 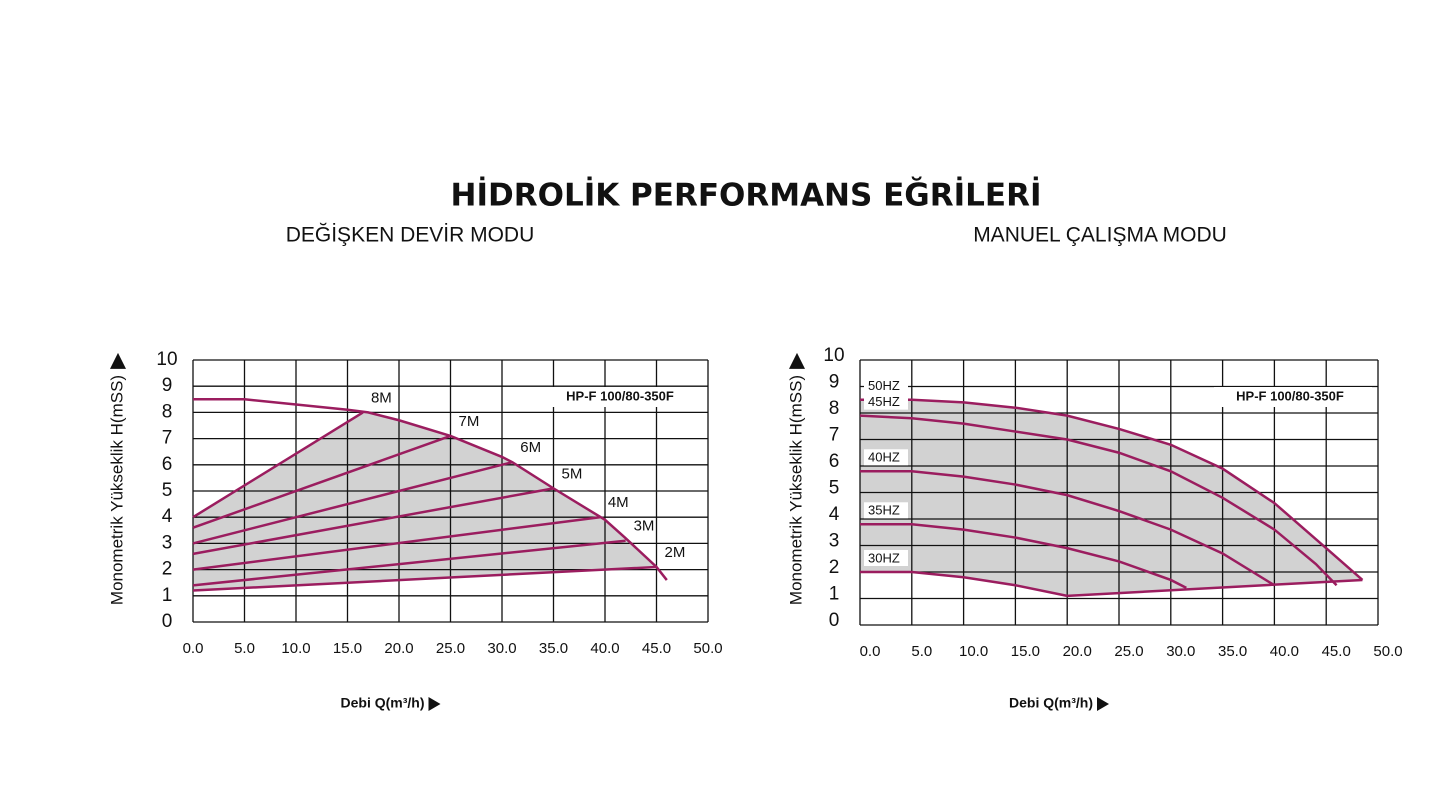 What do you see at coordinates (381, 397) in the screenshot?
I see `curve-label: 8M` at bounding box center [381, 397].